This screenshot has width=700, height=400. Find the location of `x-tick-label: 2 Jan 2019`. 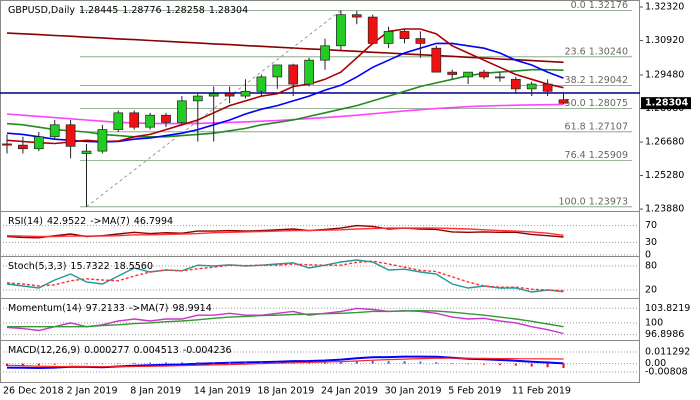

x-tick-label: 2 Jan 2019 is located at coordinates (92, 391).